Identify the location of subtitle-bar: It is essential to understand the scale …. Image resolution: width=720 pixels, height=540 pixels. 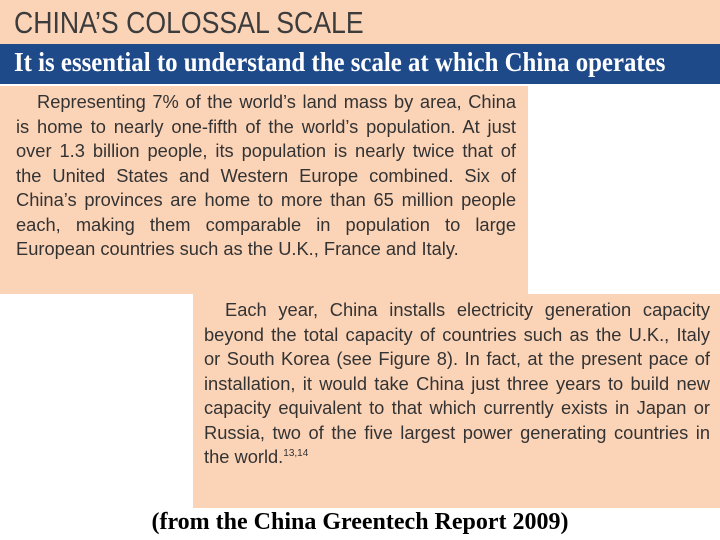
(360, 64).